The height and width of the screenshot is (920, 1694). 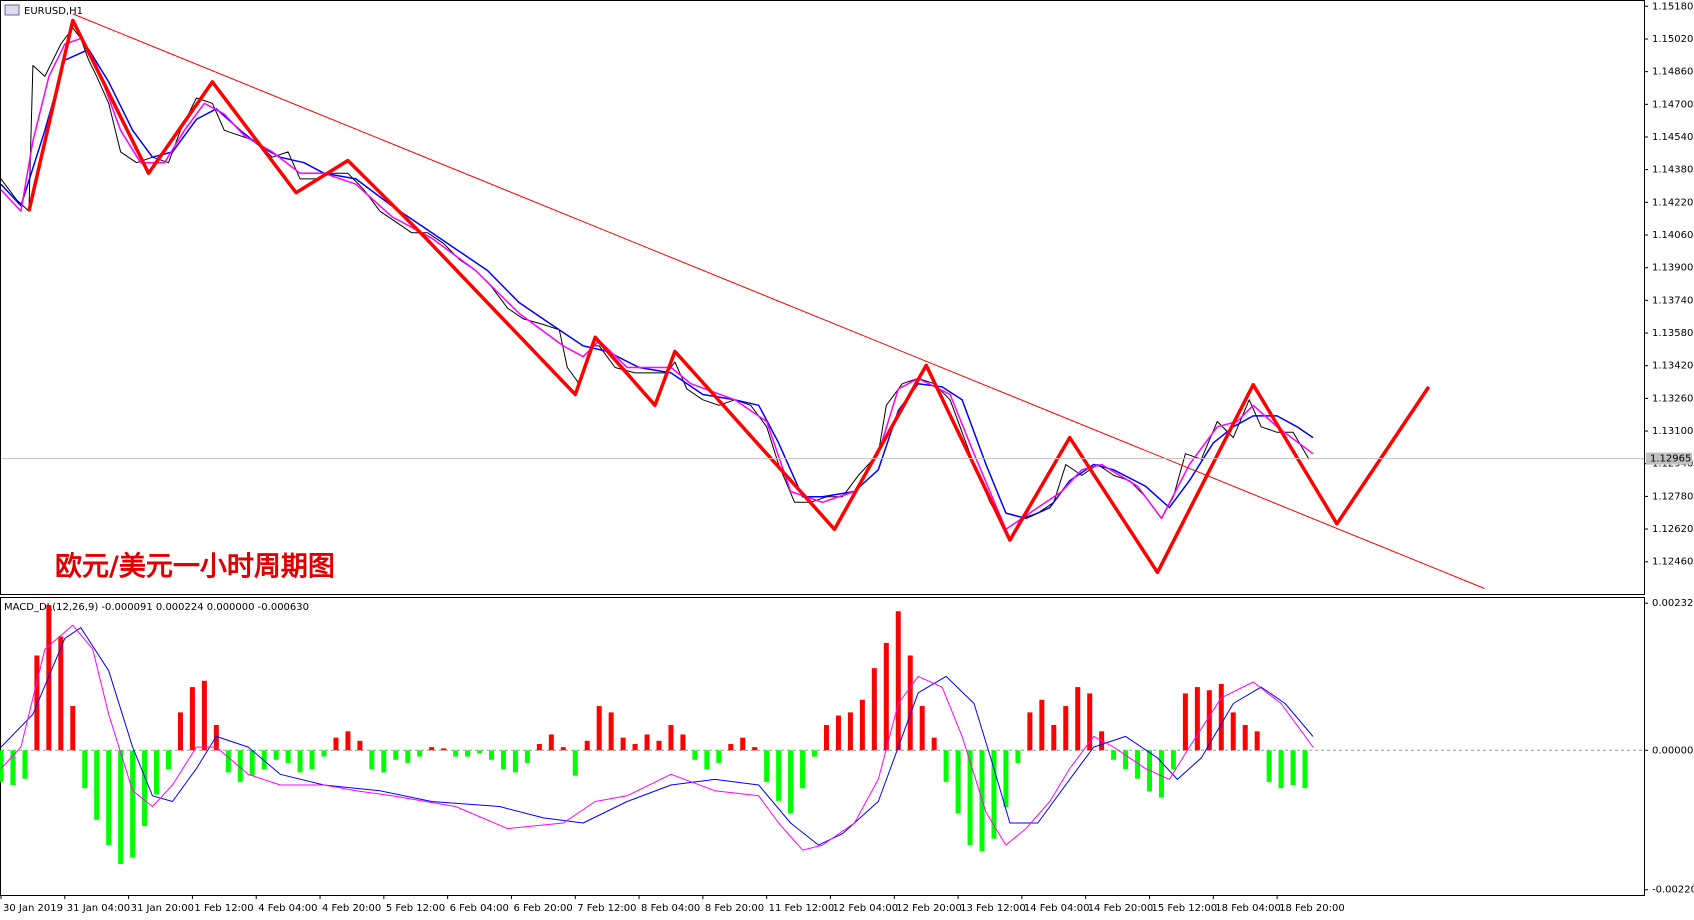 What do you see at coordinates (1312, 908) in the screenshot?
I see `x-tick-label: 18 Feb 20:00` at bounding box center [1312, 908].